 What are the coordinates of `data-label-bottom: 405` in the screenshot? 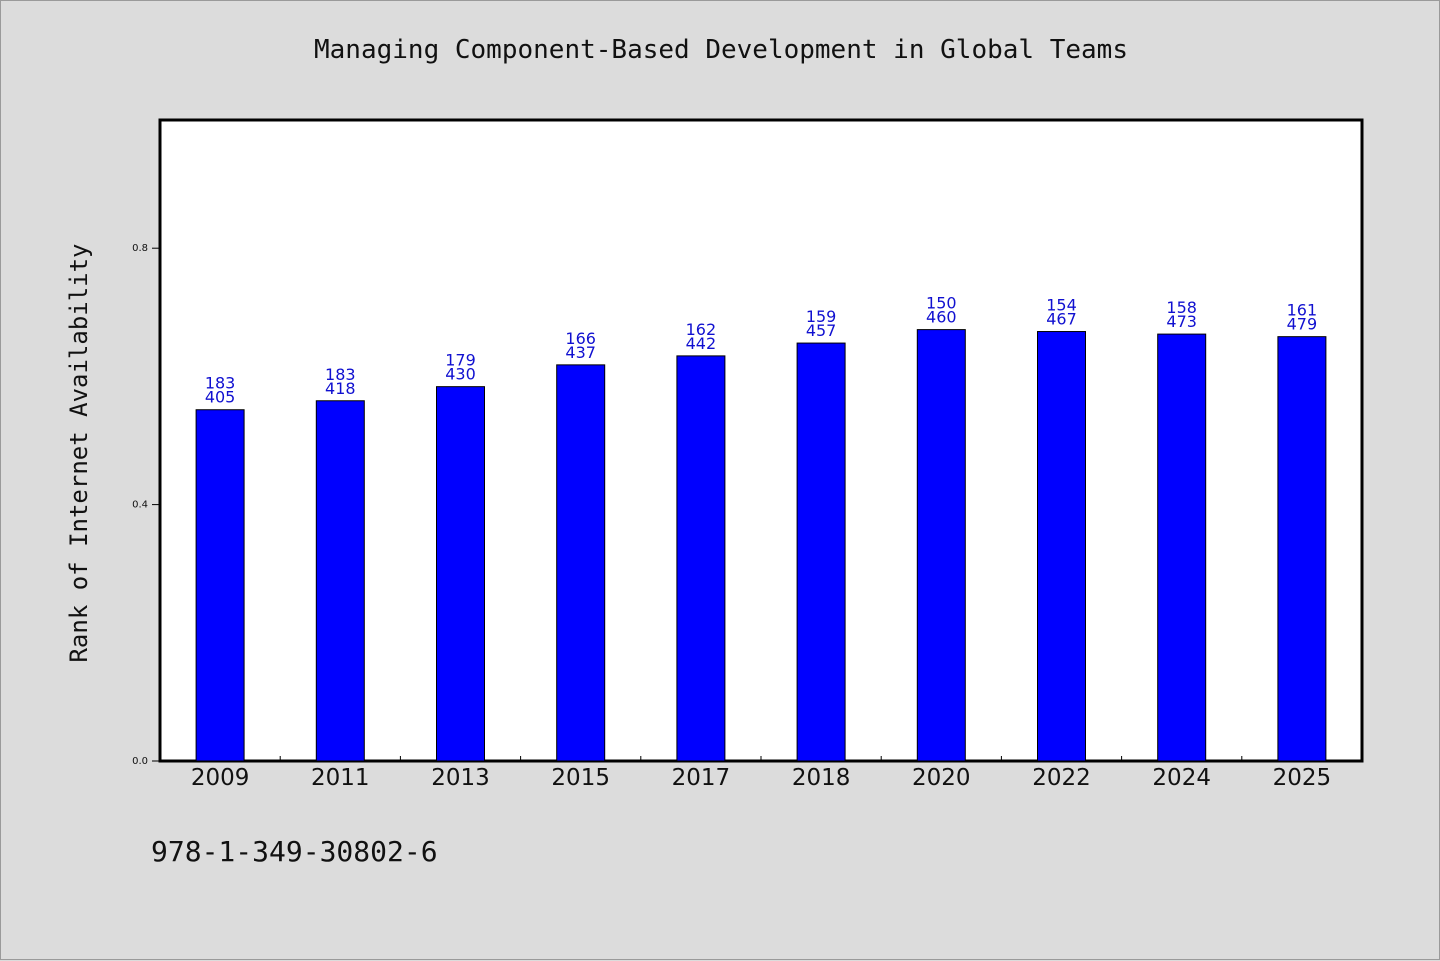 It's located at (220, 397).